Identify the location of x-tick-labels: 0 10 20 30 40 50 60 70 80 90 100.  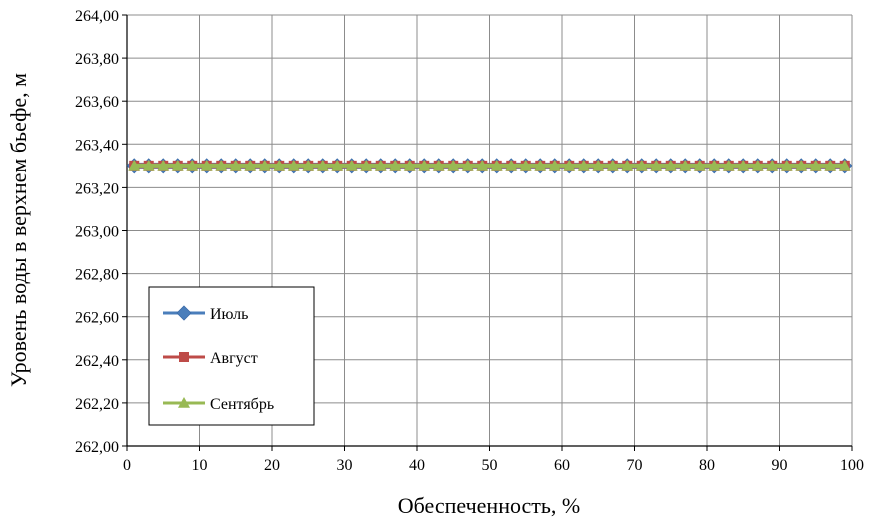
(493, 465).